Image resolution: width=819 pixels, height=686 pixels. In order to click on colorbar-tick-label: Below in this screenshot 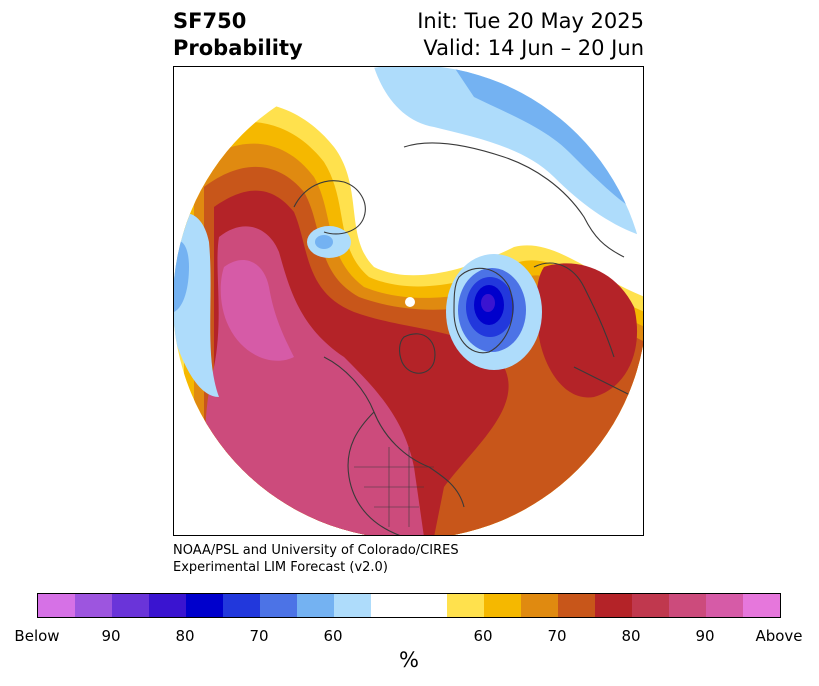, I will do `click(37, 636)`.